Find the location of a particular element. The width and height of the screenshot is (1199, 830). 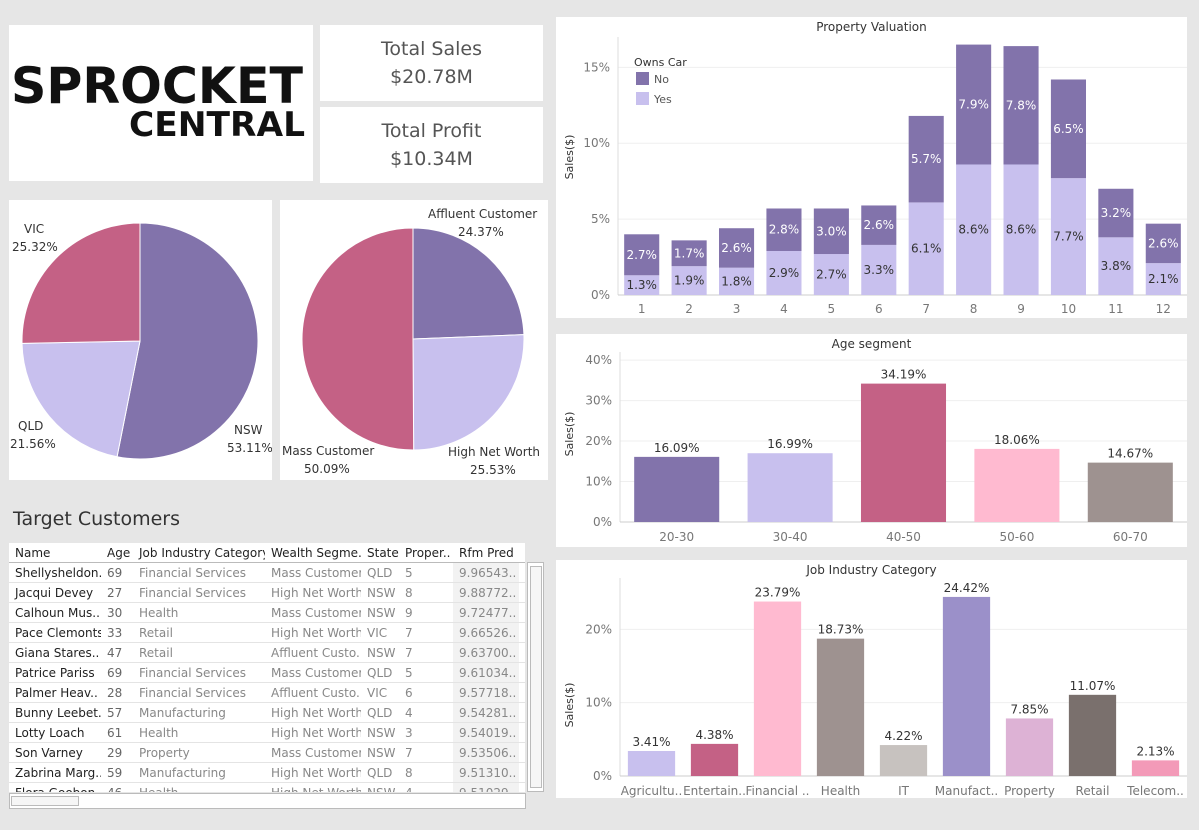

pie-slice-mass-customer is located at coordinates (358, 339).